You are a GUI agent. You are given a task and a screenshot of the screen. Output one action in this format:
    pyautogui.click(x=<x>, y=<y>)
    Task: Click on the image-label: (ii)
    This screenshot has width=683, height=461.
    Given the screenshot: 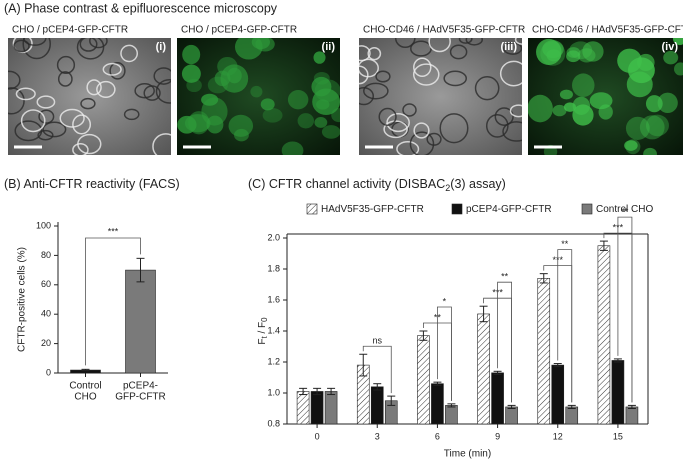 What is the action you would take?
    pyautogui.click(x=329, y=47)
    